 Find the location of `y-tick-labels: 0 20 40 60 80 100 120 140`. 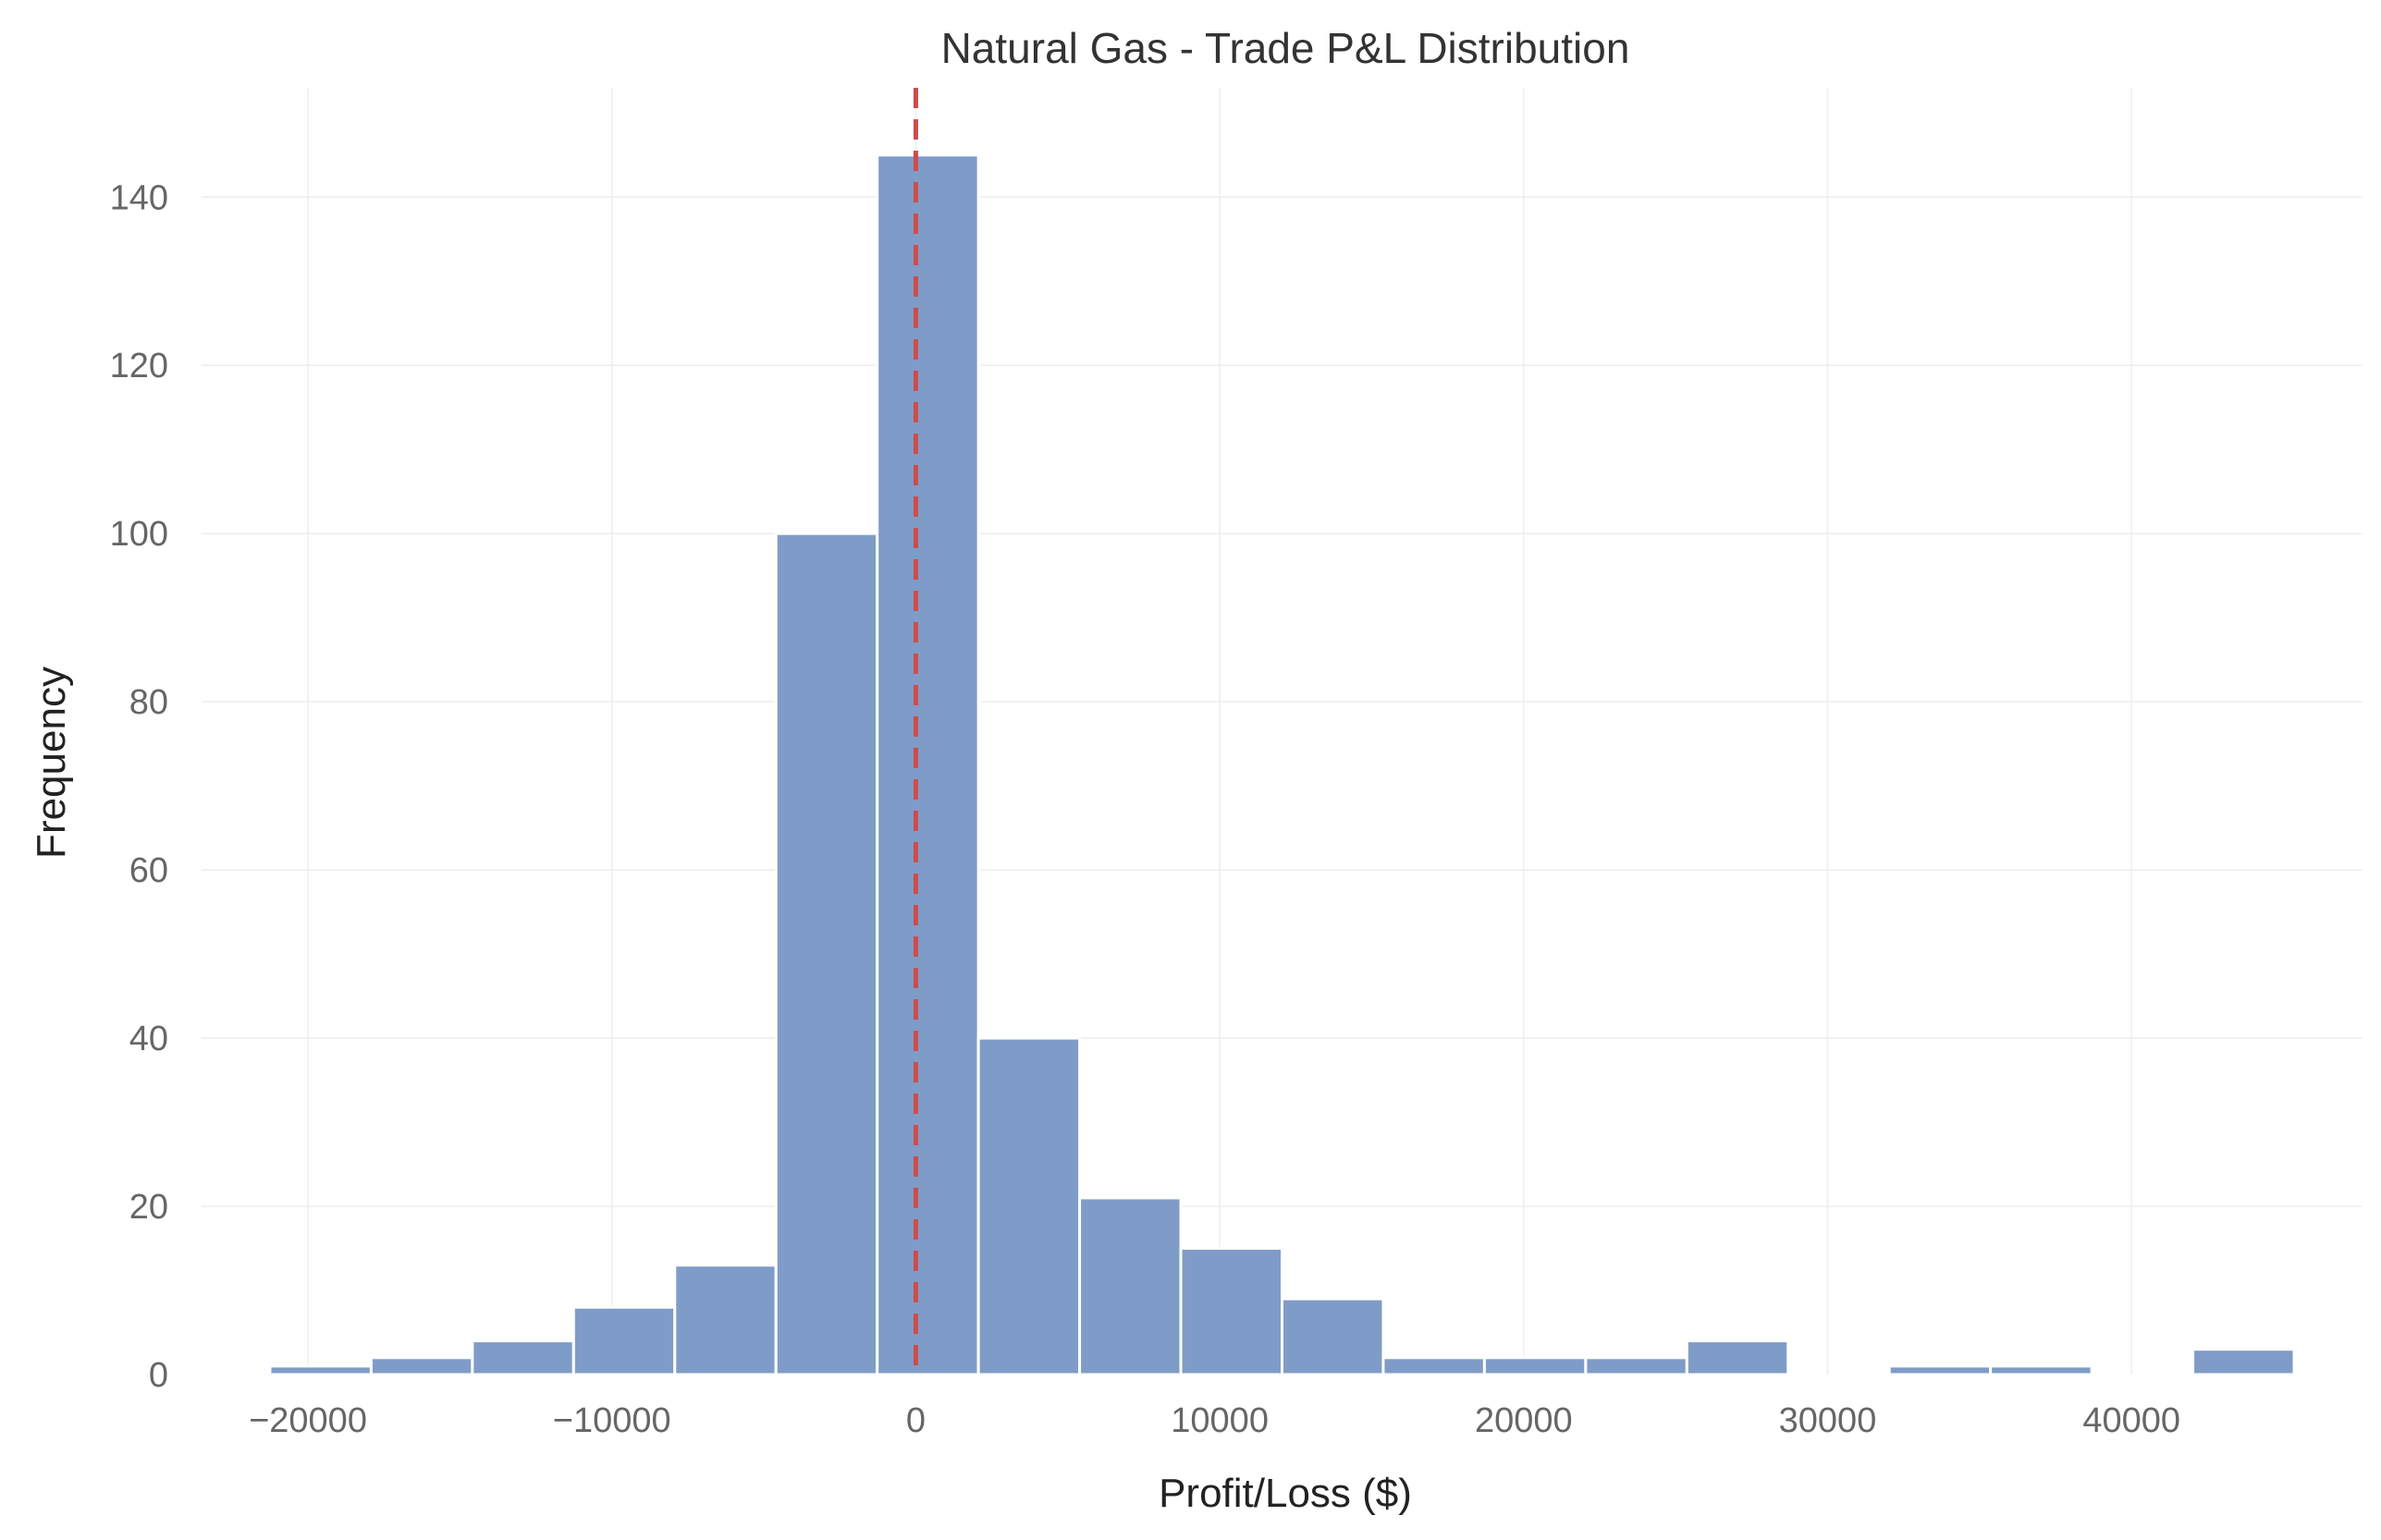

y-tick-labels: 0 20 40 60 80 100 120 140 is located at coordinates (139, 787).